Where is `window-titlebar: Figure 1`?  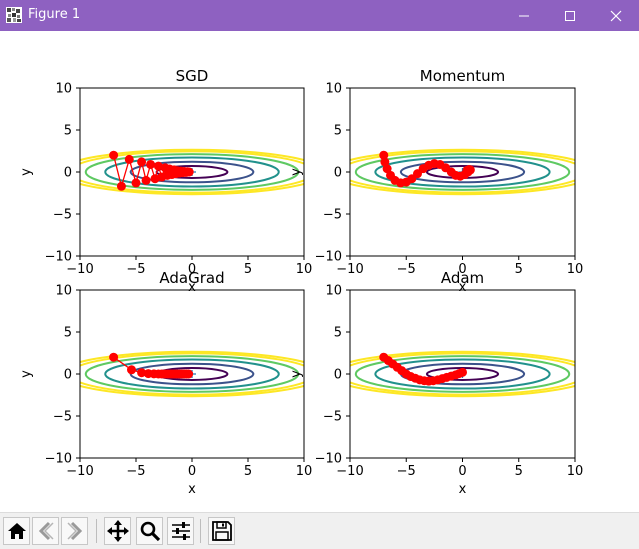
window-titlebar: Figure 1 is located at coordinates (319, 15).